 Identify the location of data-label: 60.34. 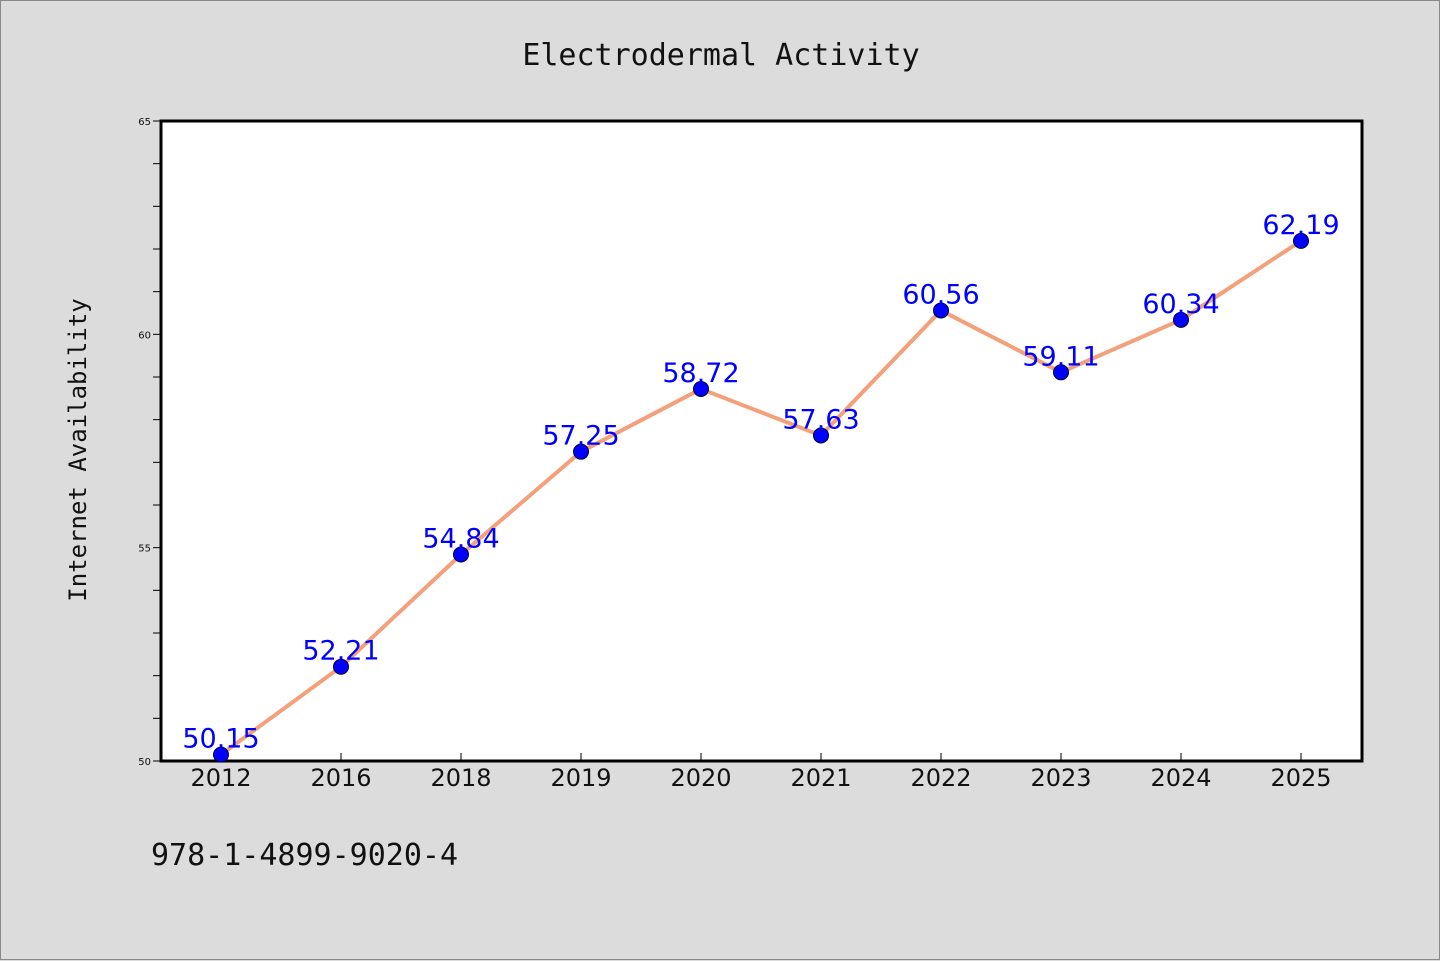
(1180, 304).